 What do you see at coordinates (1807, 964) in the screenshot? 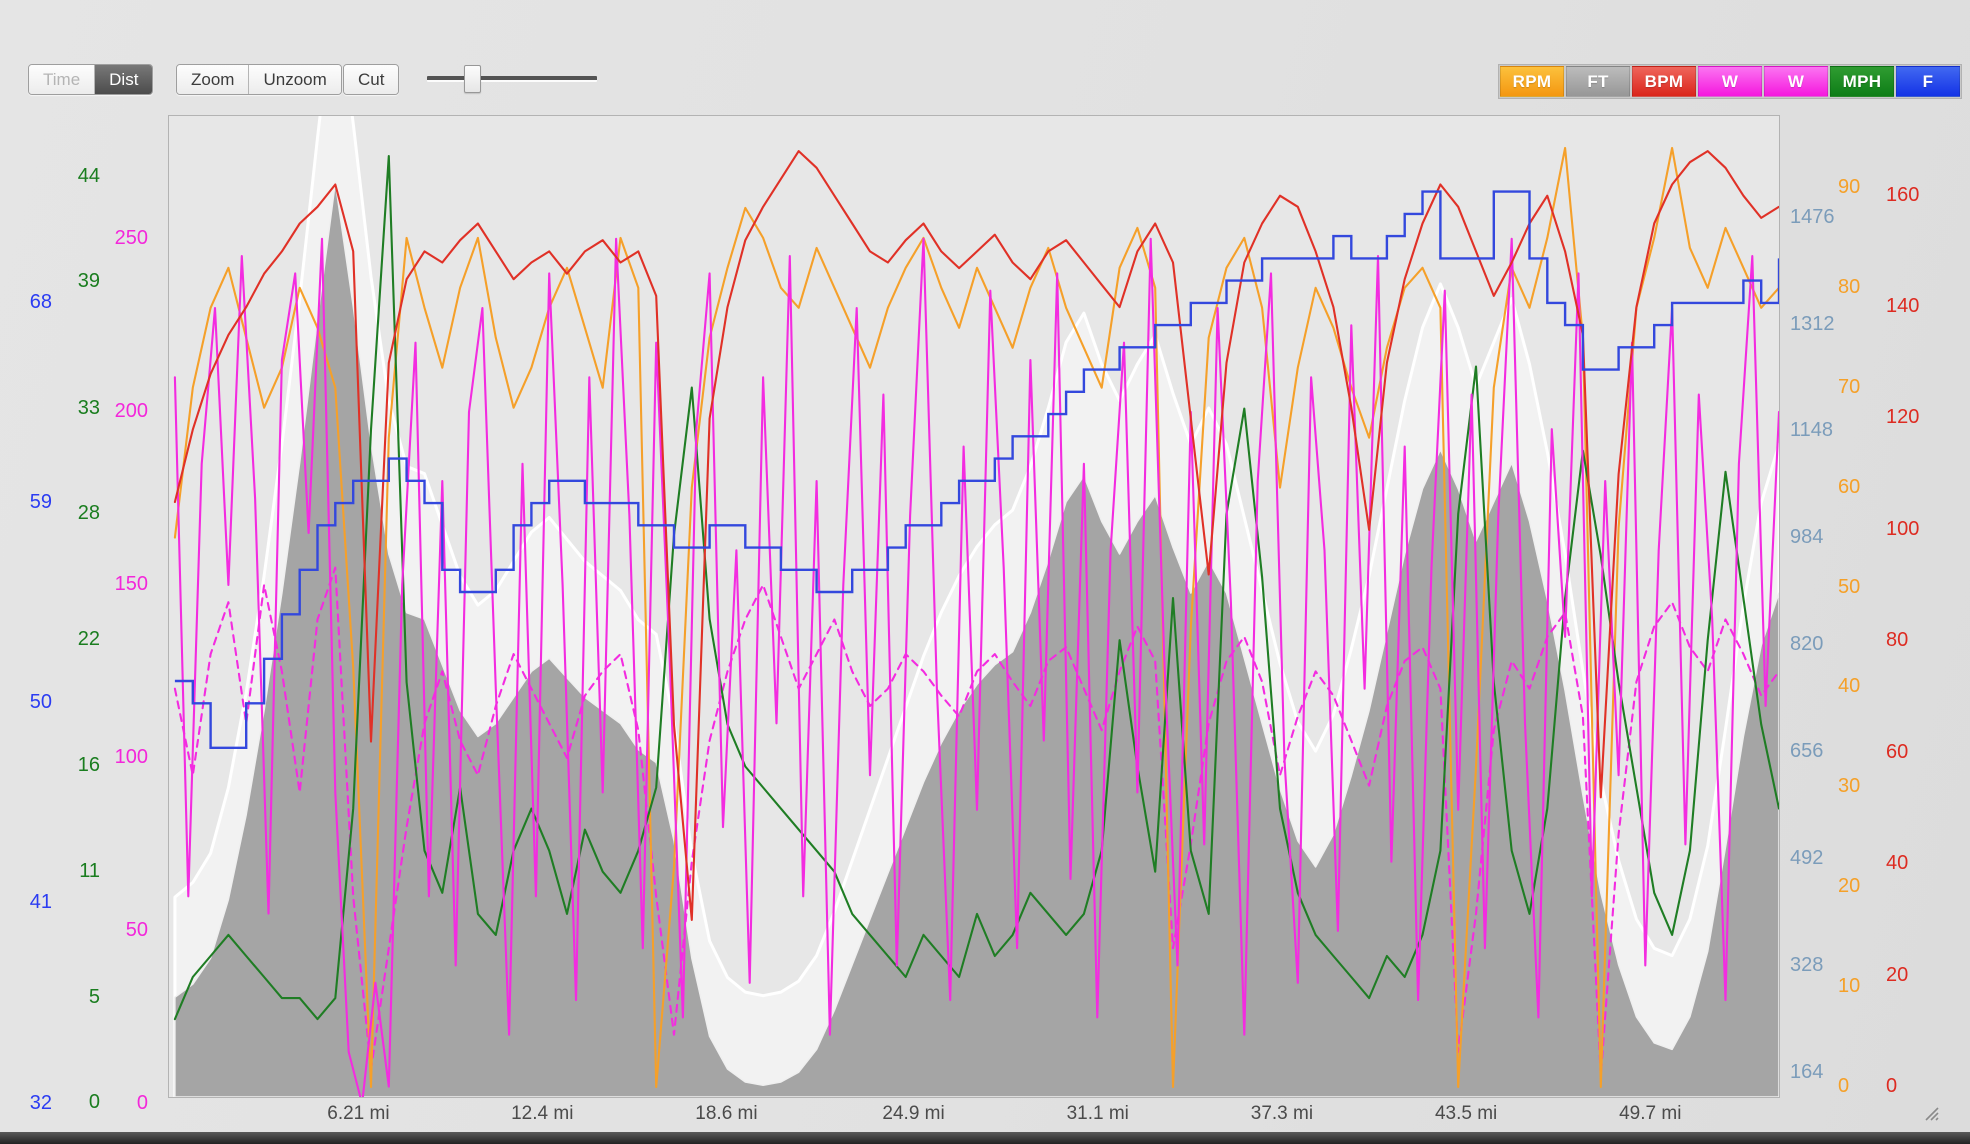
I see `axis-tick-ft-328: 328` at bounding box center [1807, 964].